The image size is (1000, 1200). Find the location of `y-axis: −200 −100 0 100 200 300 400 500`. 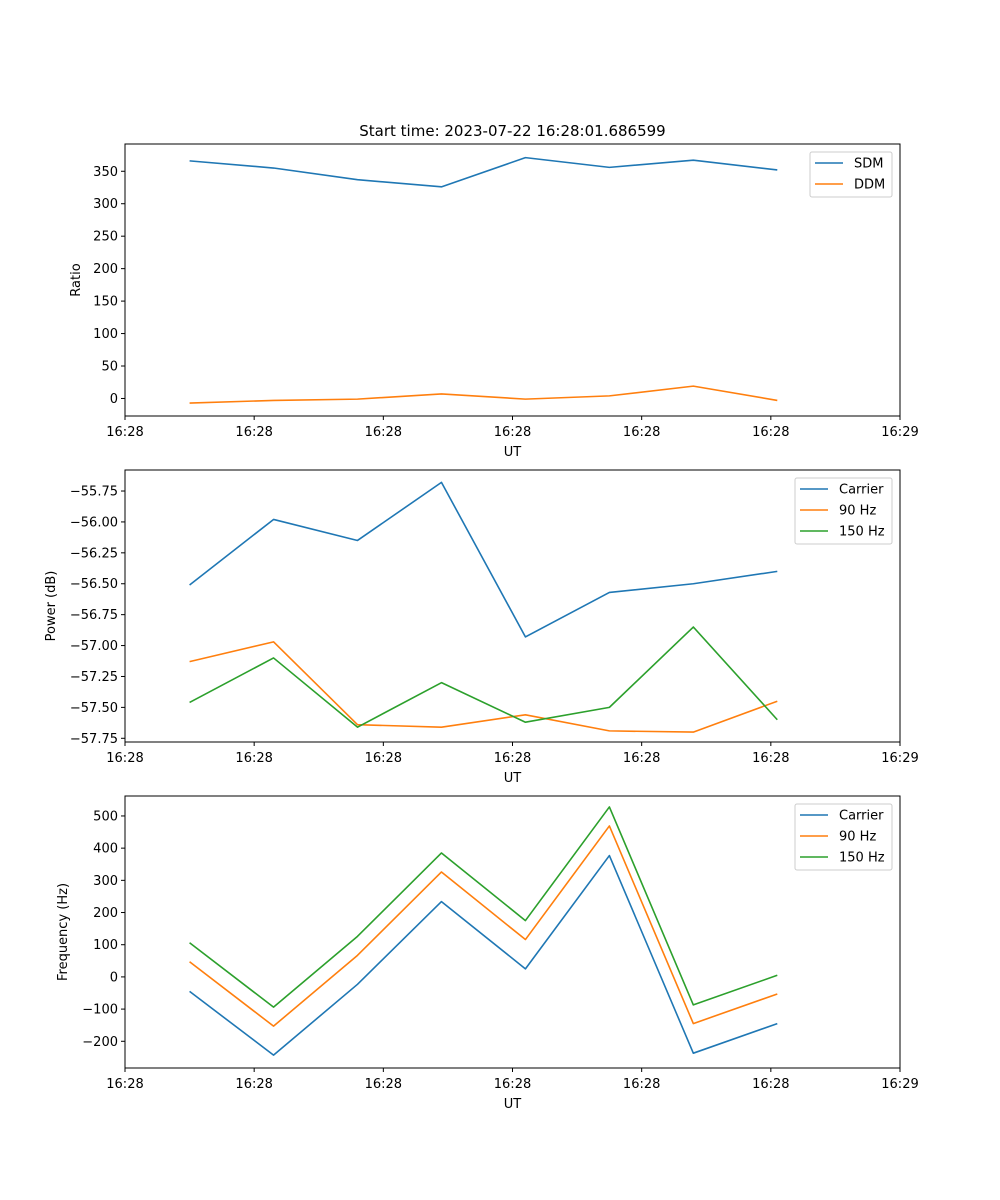

y-axis: −200 −100 0 100 200 300 400 500 is located at coordinates (103, 929).